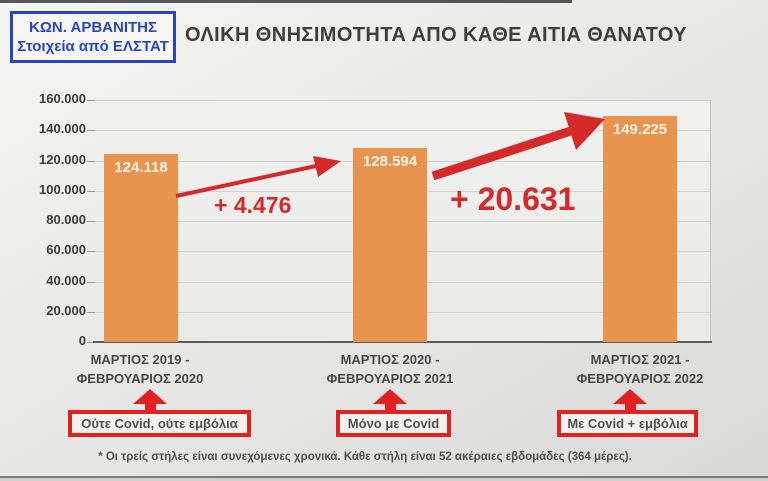 The image size is (768, 481). I want to click on tag-only-covid: Μόνο με Covid, so click(393, 423).